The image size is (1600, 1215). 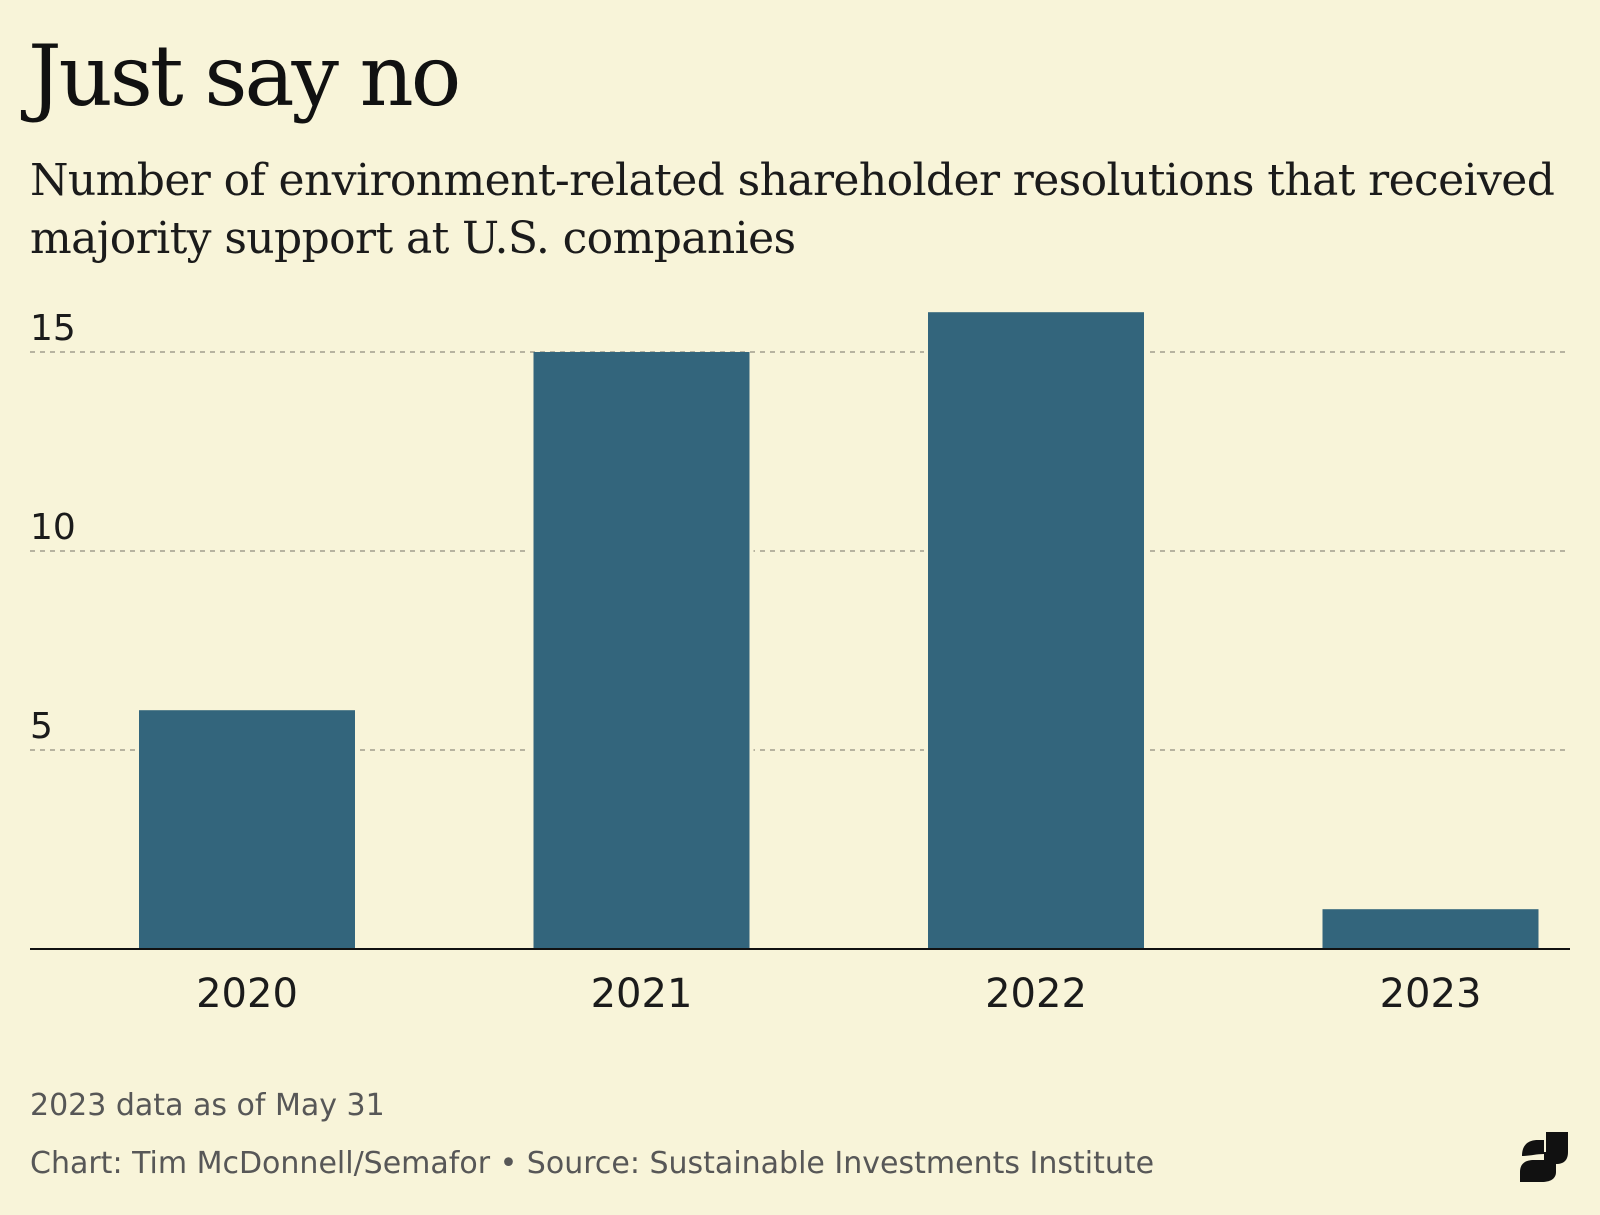 What do you see at coordinates (247, 994) in the screenshot?
I see `x-tick-label-2020: 2020` at bounding box center [247, 994].